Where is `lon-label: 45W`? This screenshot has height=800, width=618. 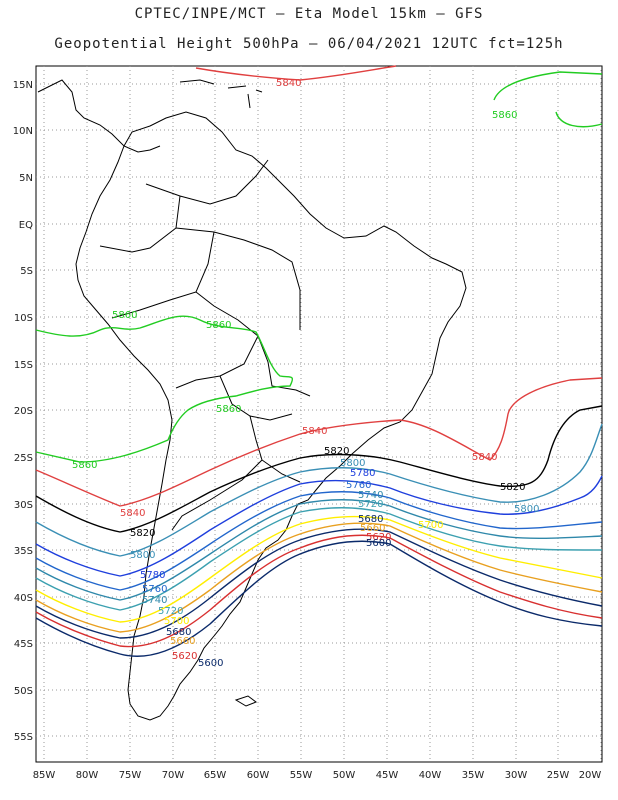 lon-label: 45W is located at coordinates (387, 775).